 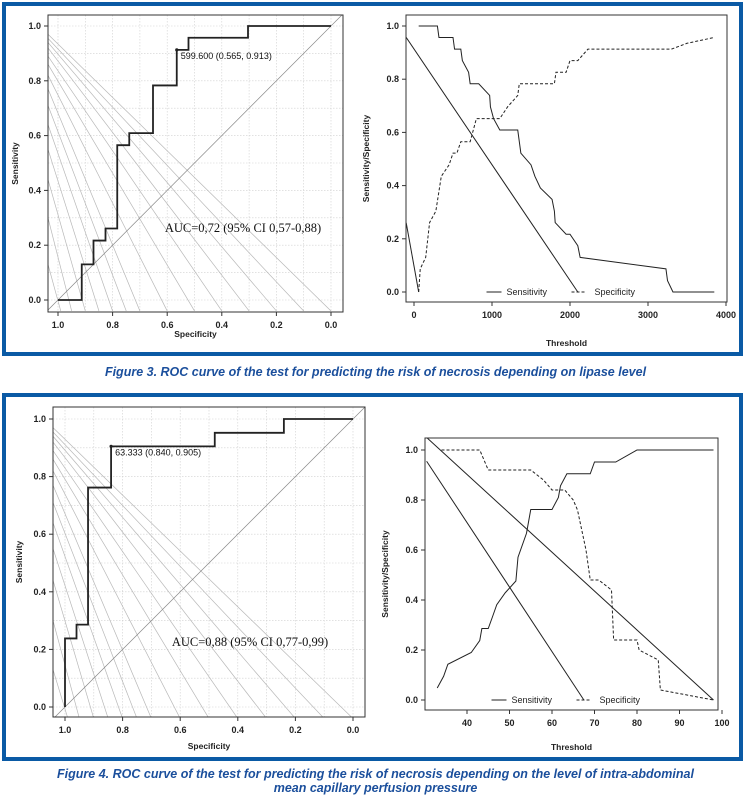 What do you see at coordinates (226, 56) in the screenshot?
I see `best-threshold-label: 599.600 (0.565, 0.913)` at bounding box center [226, 56].